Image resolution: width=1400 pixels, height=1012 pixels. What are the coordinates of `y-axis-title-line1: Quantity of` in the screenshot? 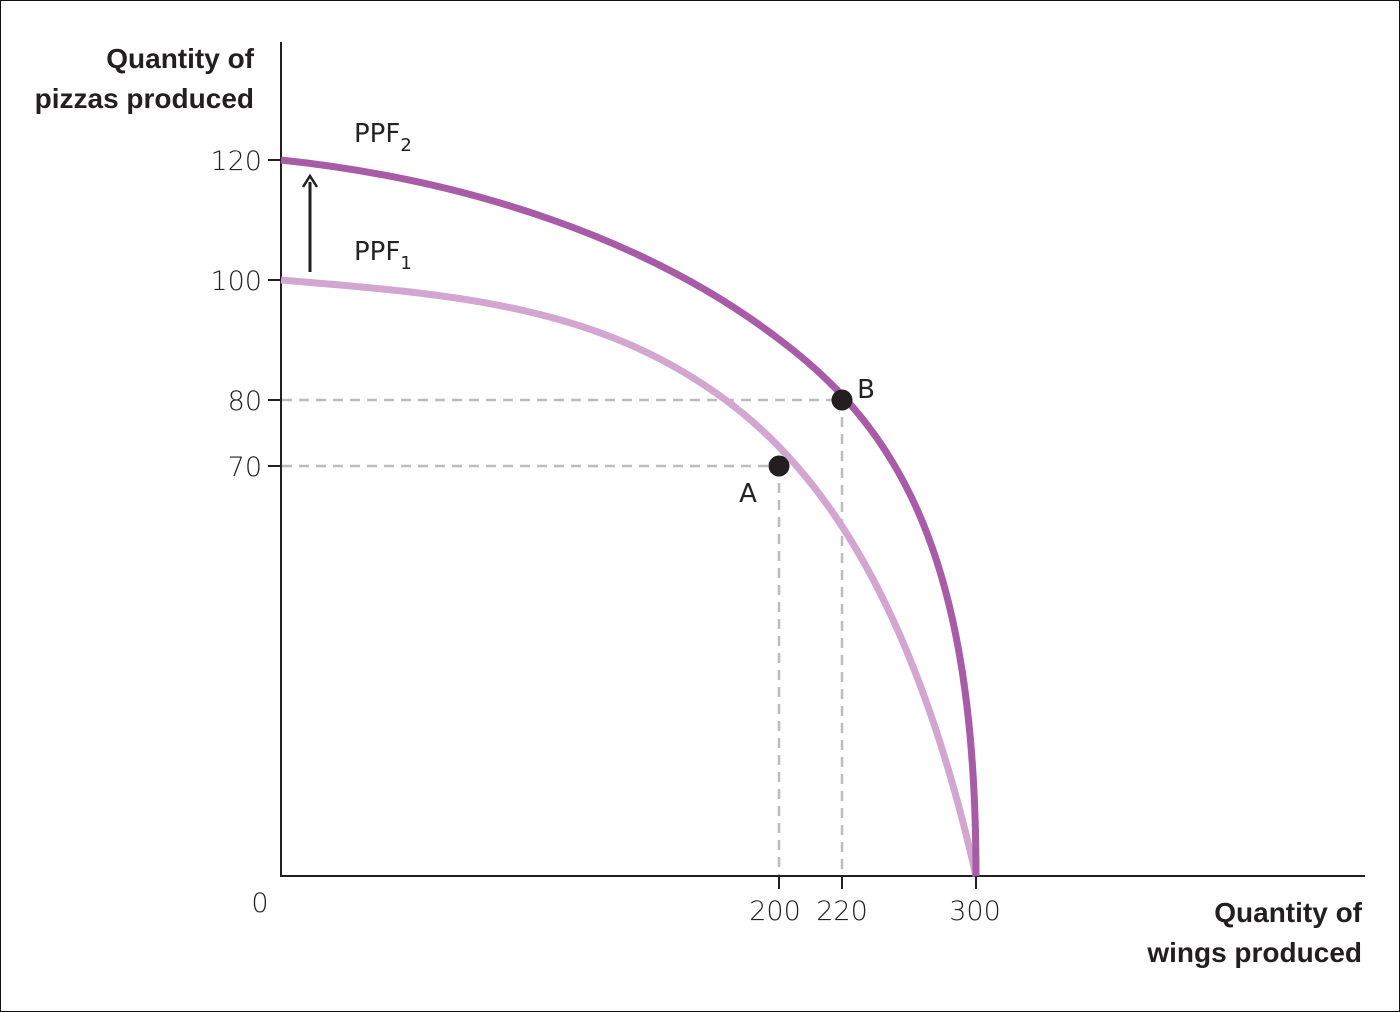 It's located at (180, 58).